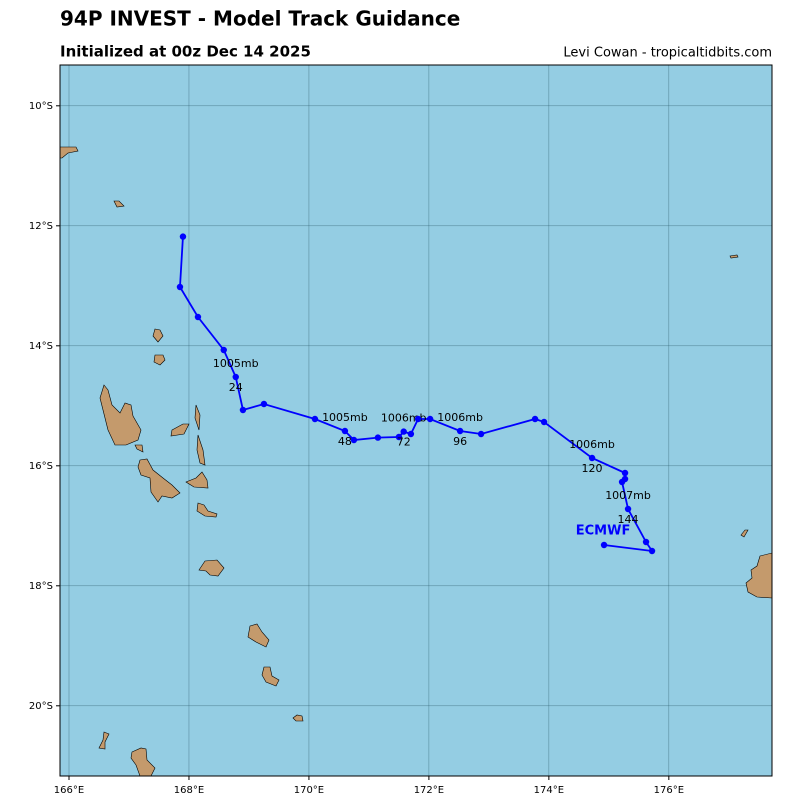 This screenshot has height=804, width=800. Describe the element at coordinates (603, 531) in the screenshot. I see `series-label: ECMWF` at that location.